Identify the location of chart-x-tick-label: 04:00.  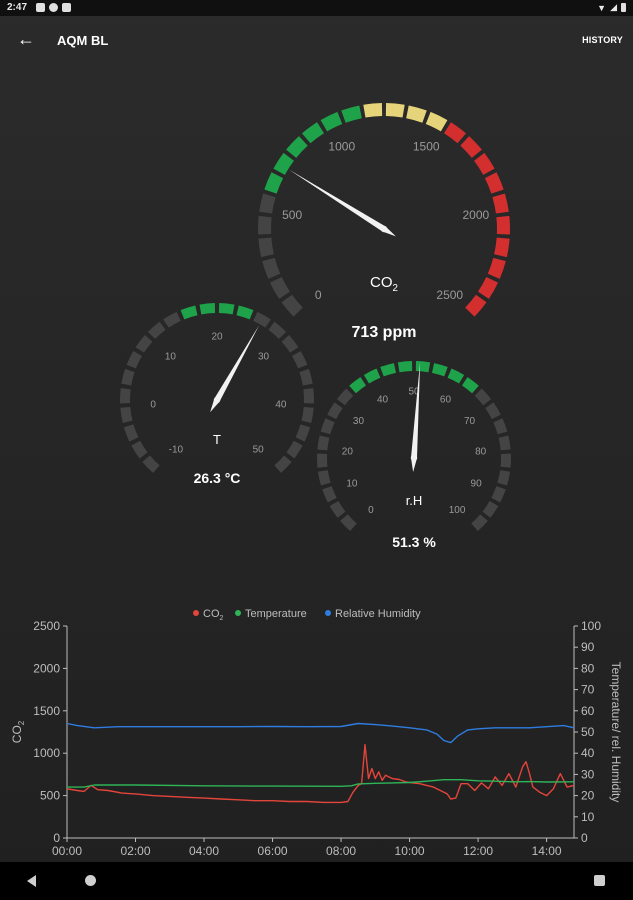
(204, 851).